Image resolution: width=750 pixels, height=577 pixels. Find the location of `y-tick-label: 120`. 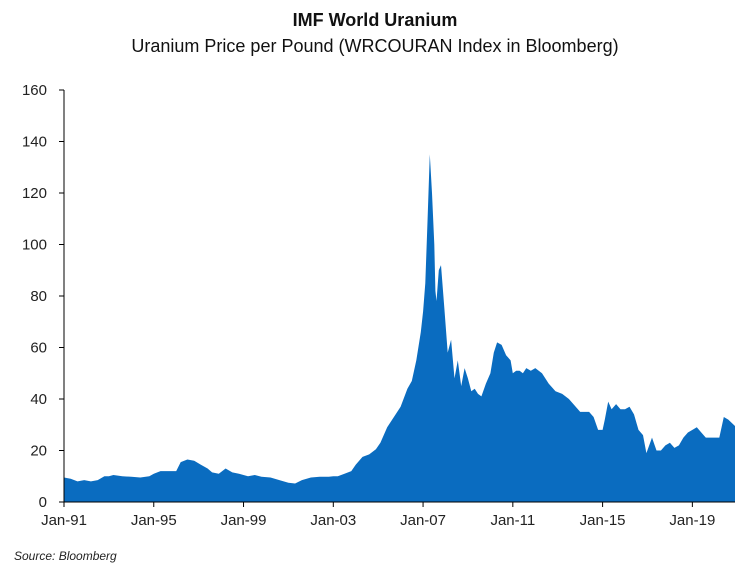

y-tick-label: 120 is located at coordinates (34, 193).